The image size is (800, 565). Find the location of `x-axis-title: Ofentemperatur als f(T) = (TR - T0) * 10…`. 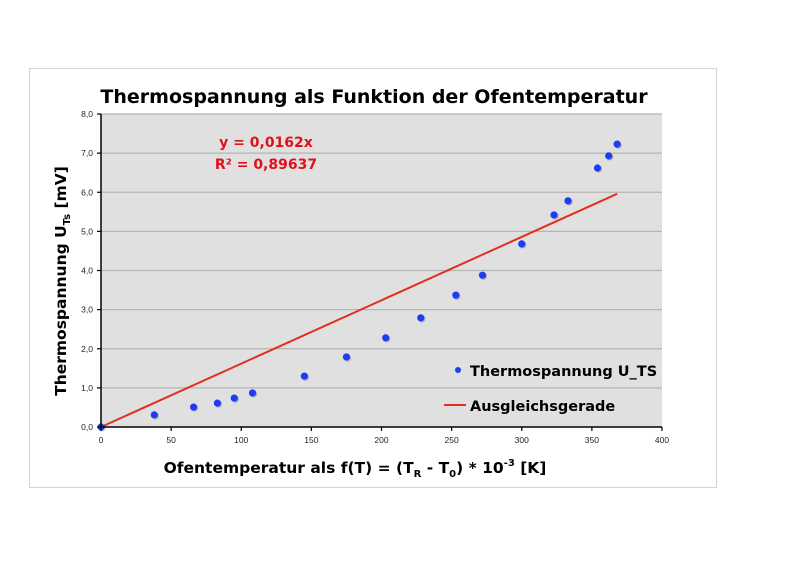

x-axis-title: Ofentemperatur als f(T) = (TR - T0) * 10… is located at coordinates (355, 469).